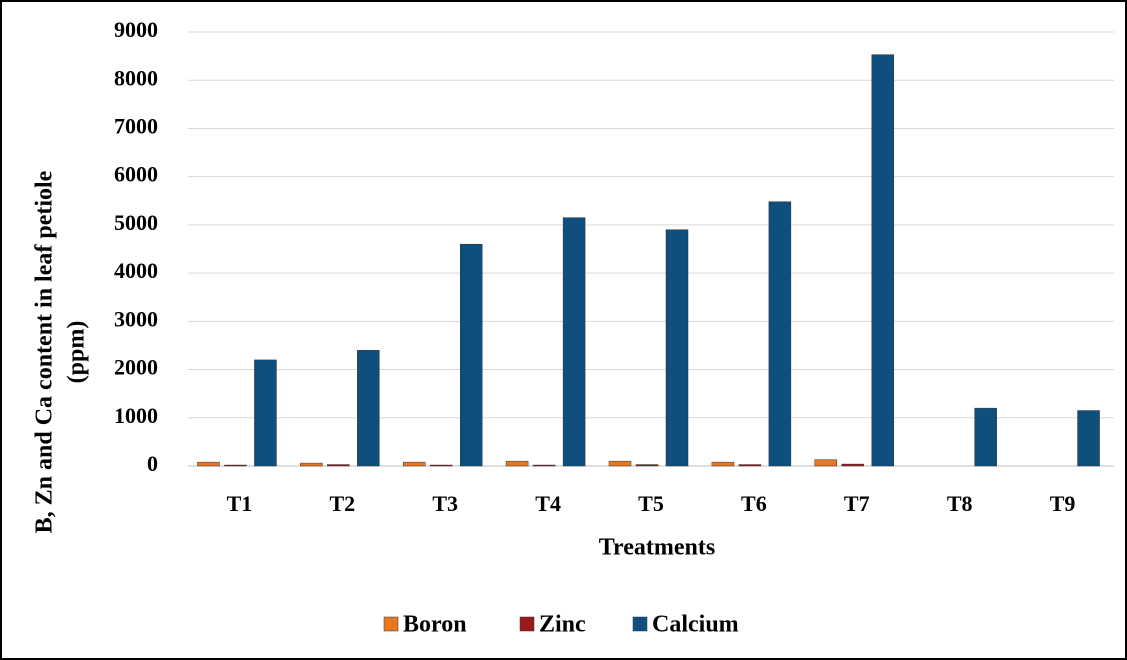  Describe the element at coordinates (657, 548) in the screenshot. I see `x-axis-title: Treatments` at that location.